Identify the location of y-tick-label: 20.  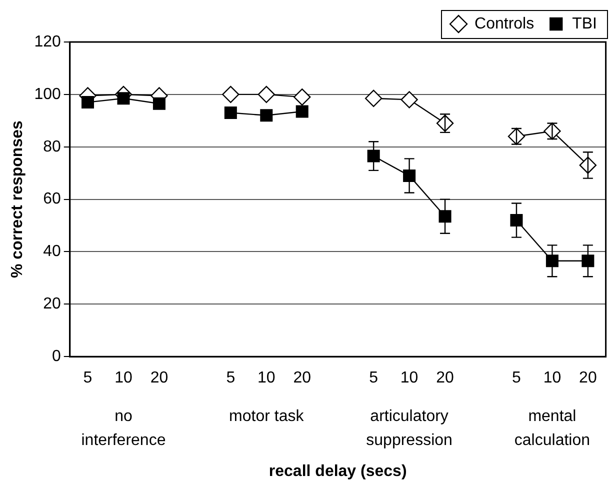
(52, 304).